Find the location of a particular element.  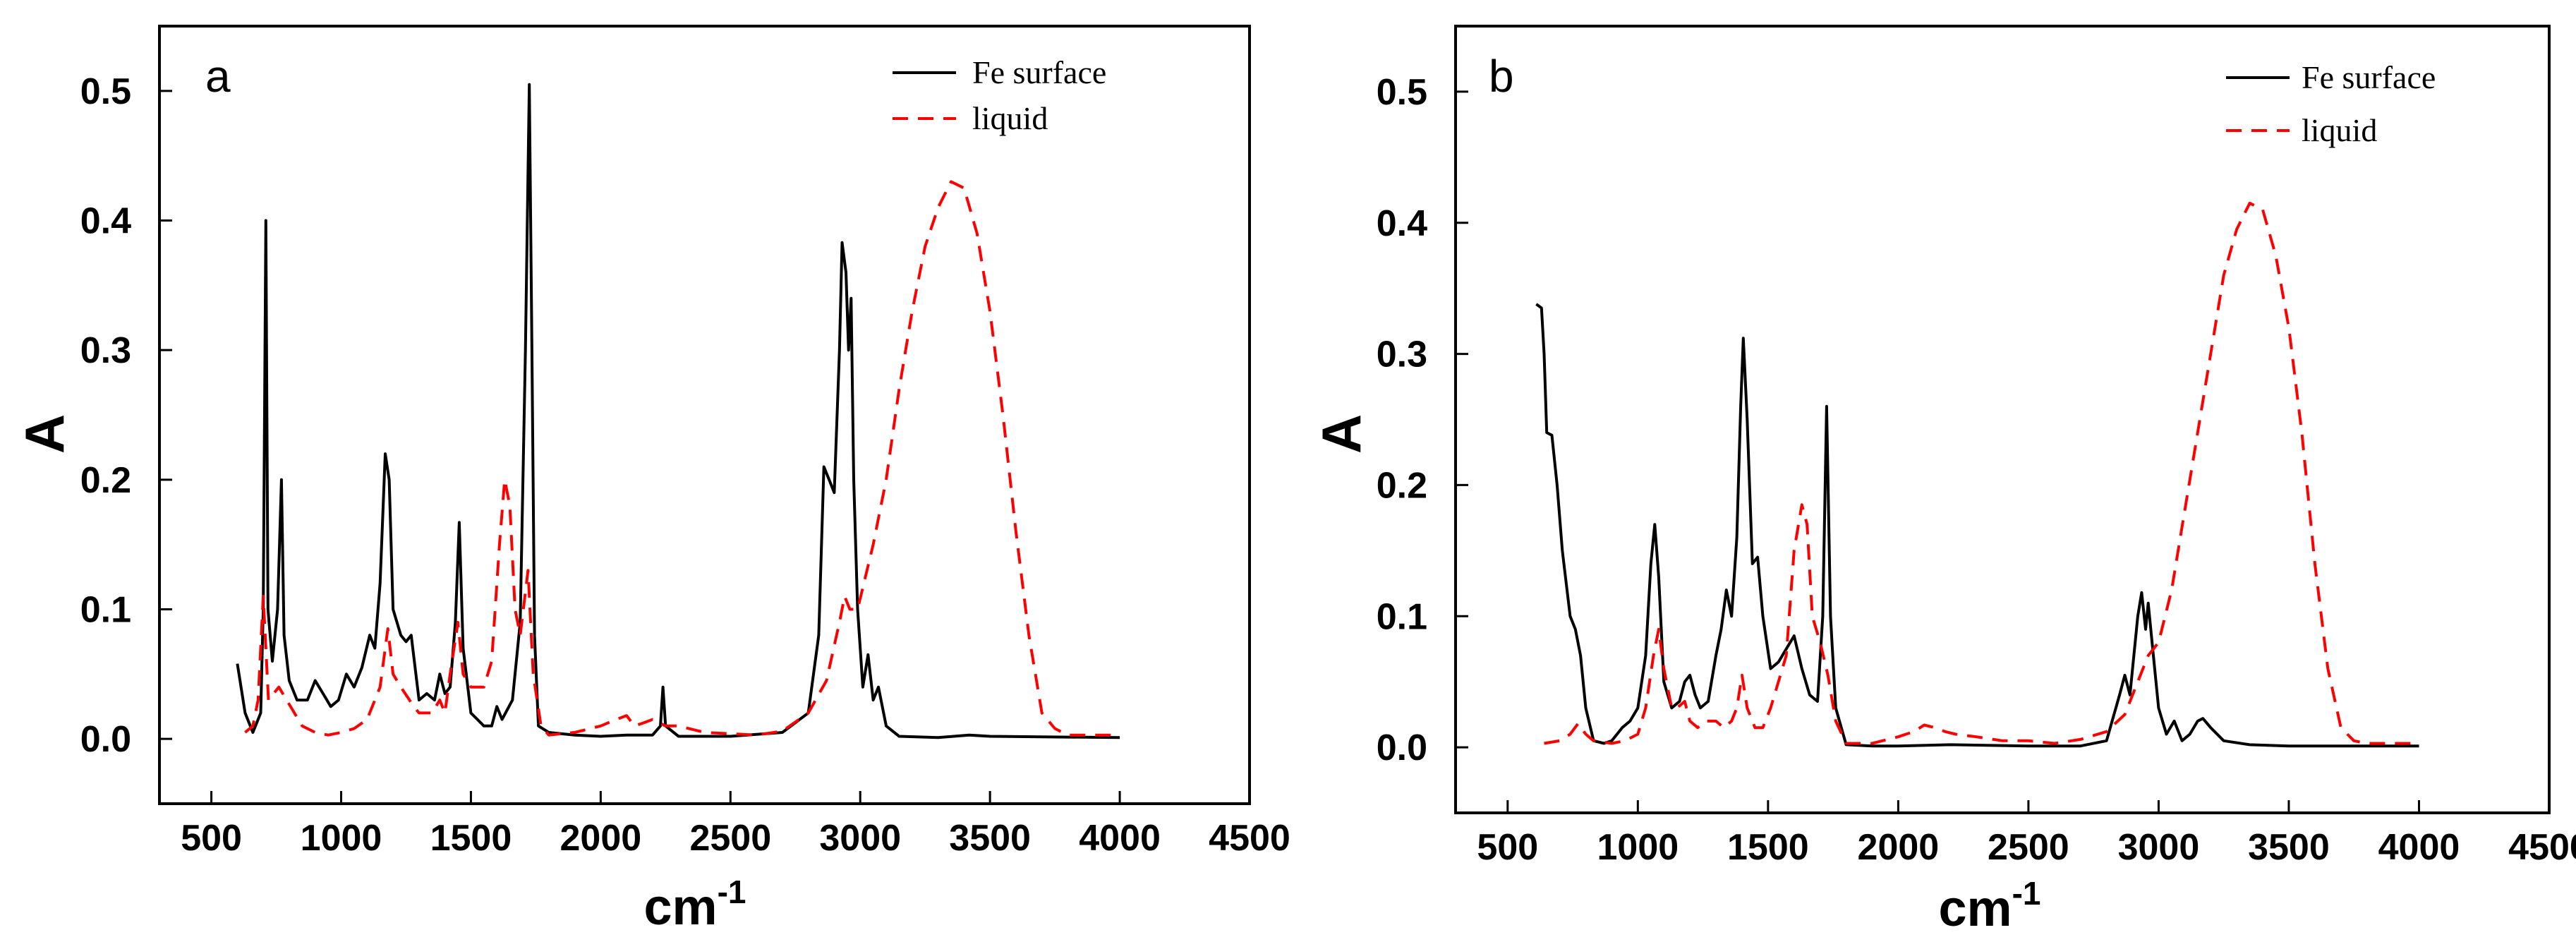

panel-a-xtick-label: 1000 is located at coordinates (341, 838).